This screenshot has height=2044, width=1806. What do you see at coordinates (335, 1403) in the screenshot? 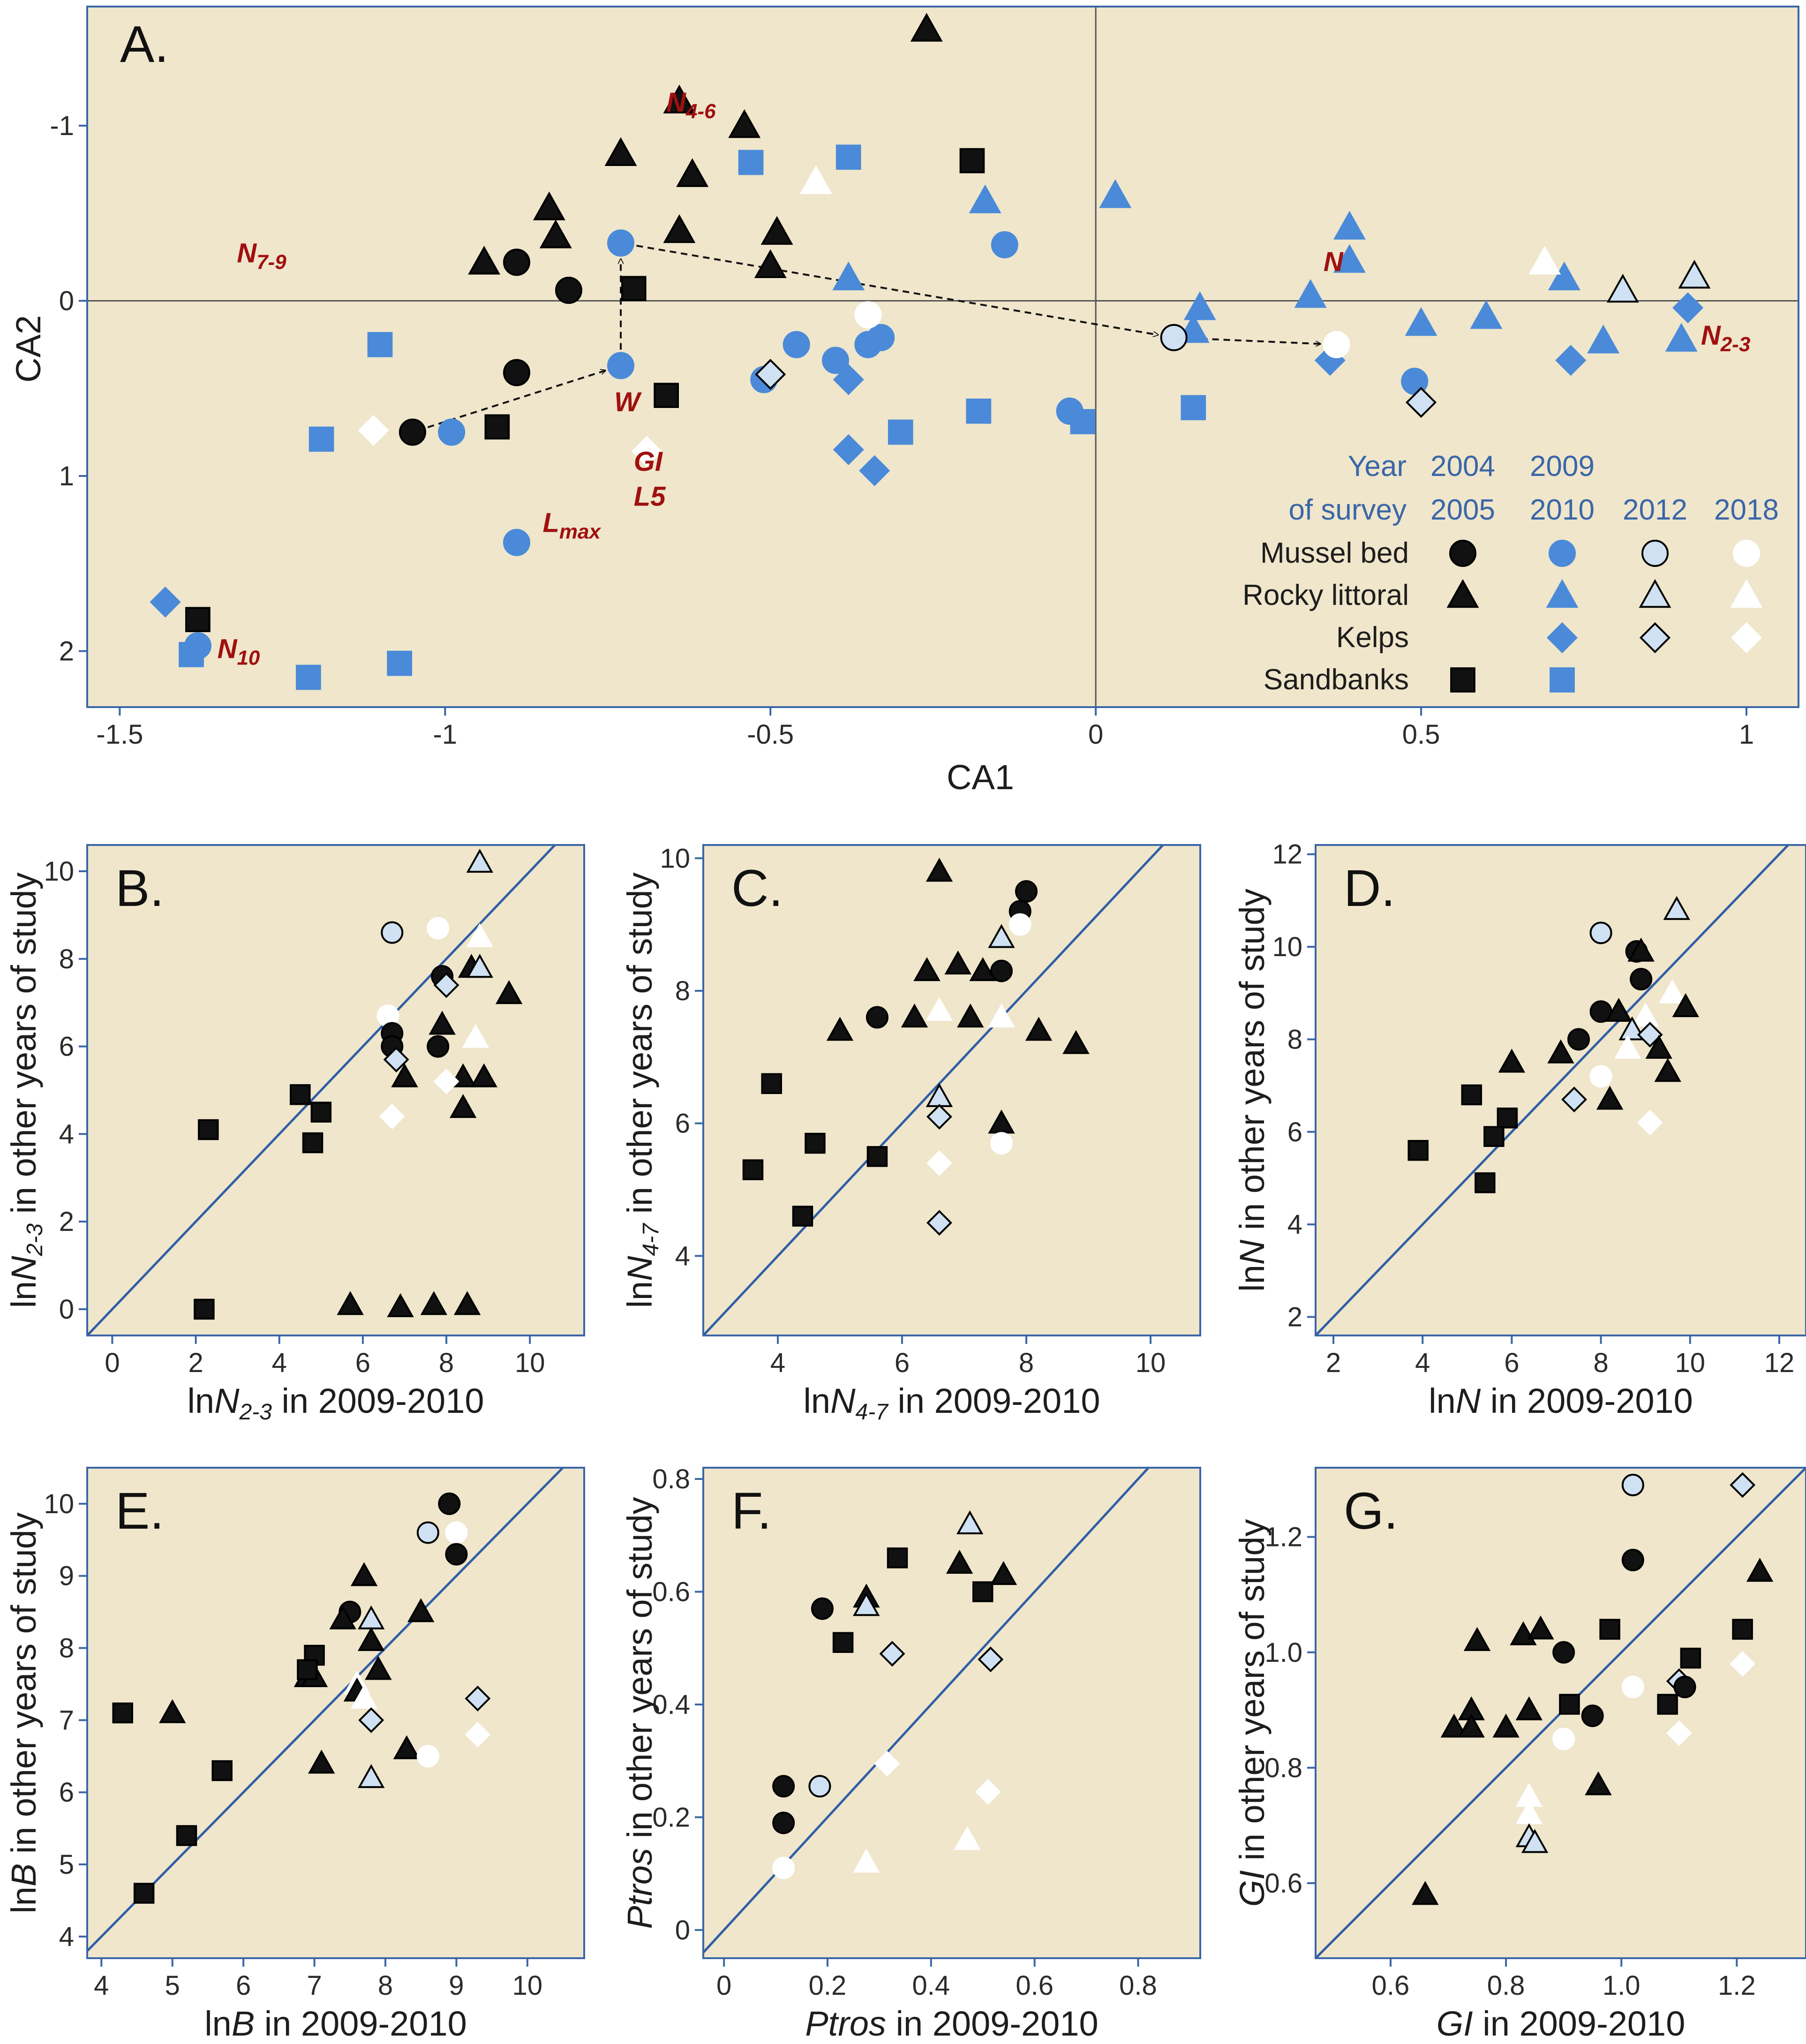
I see `x-axis-label: lnN2-3 in 2009-2010` at bounding box center [335, 1403].